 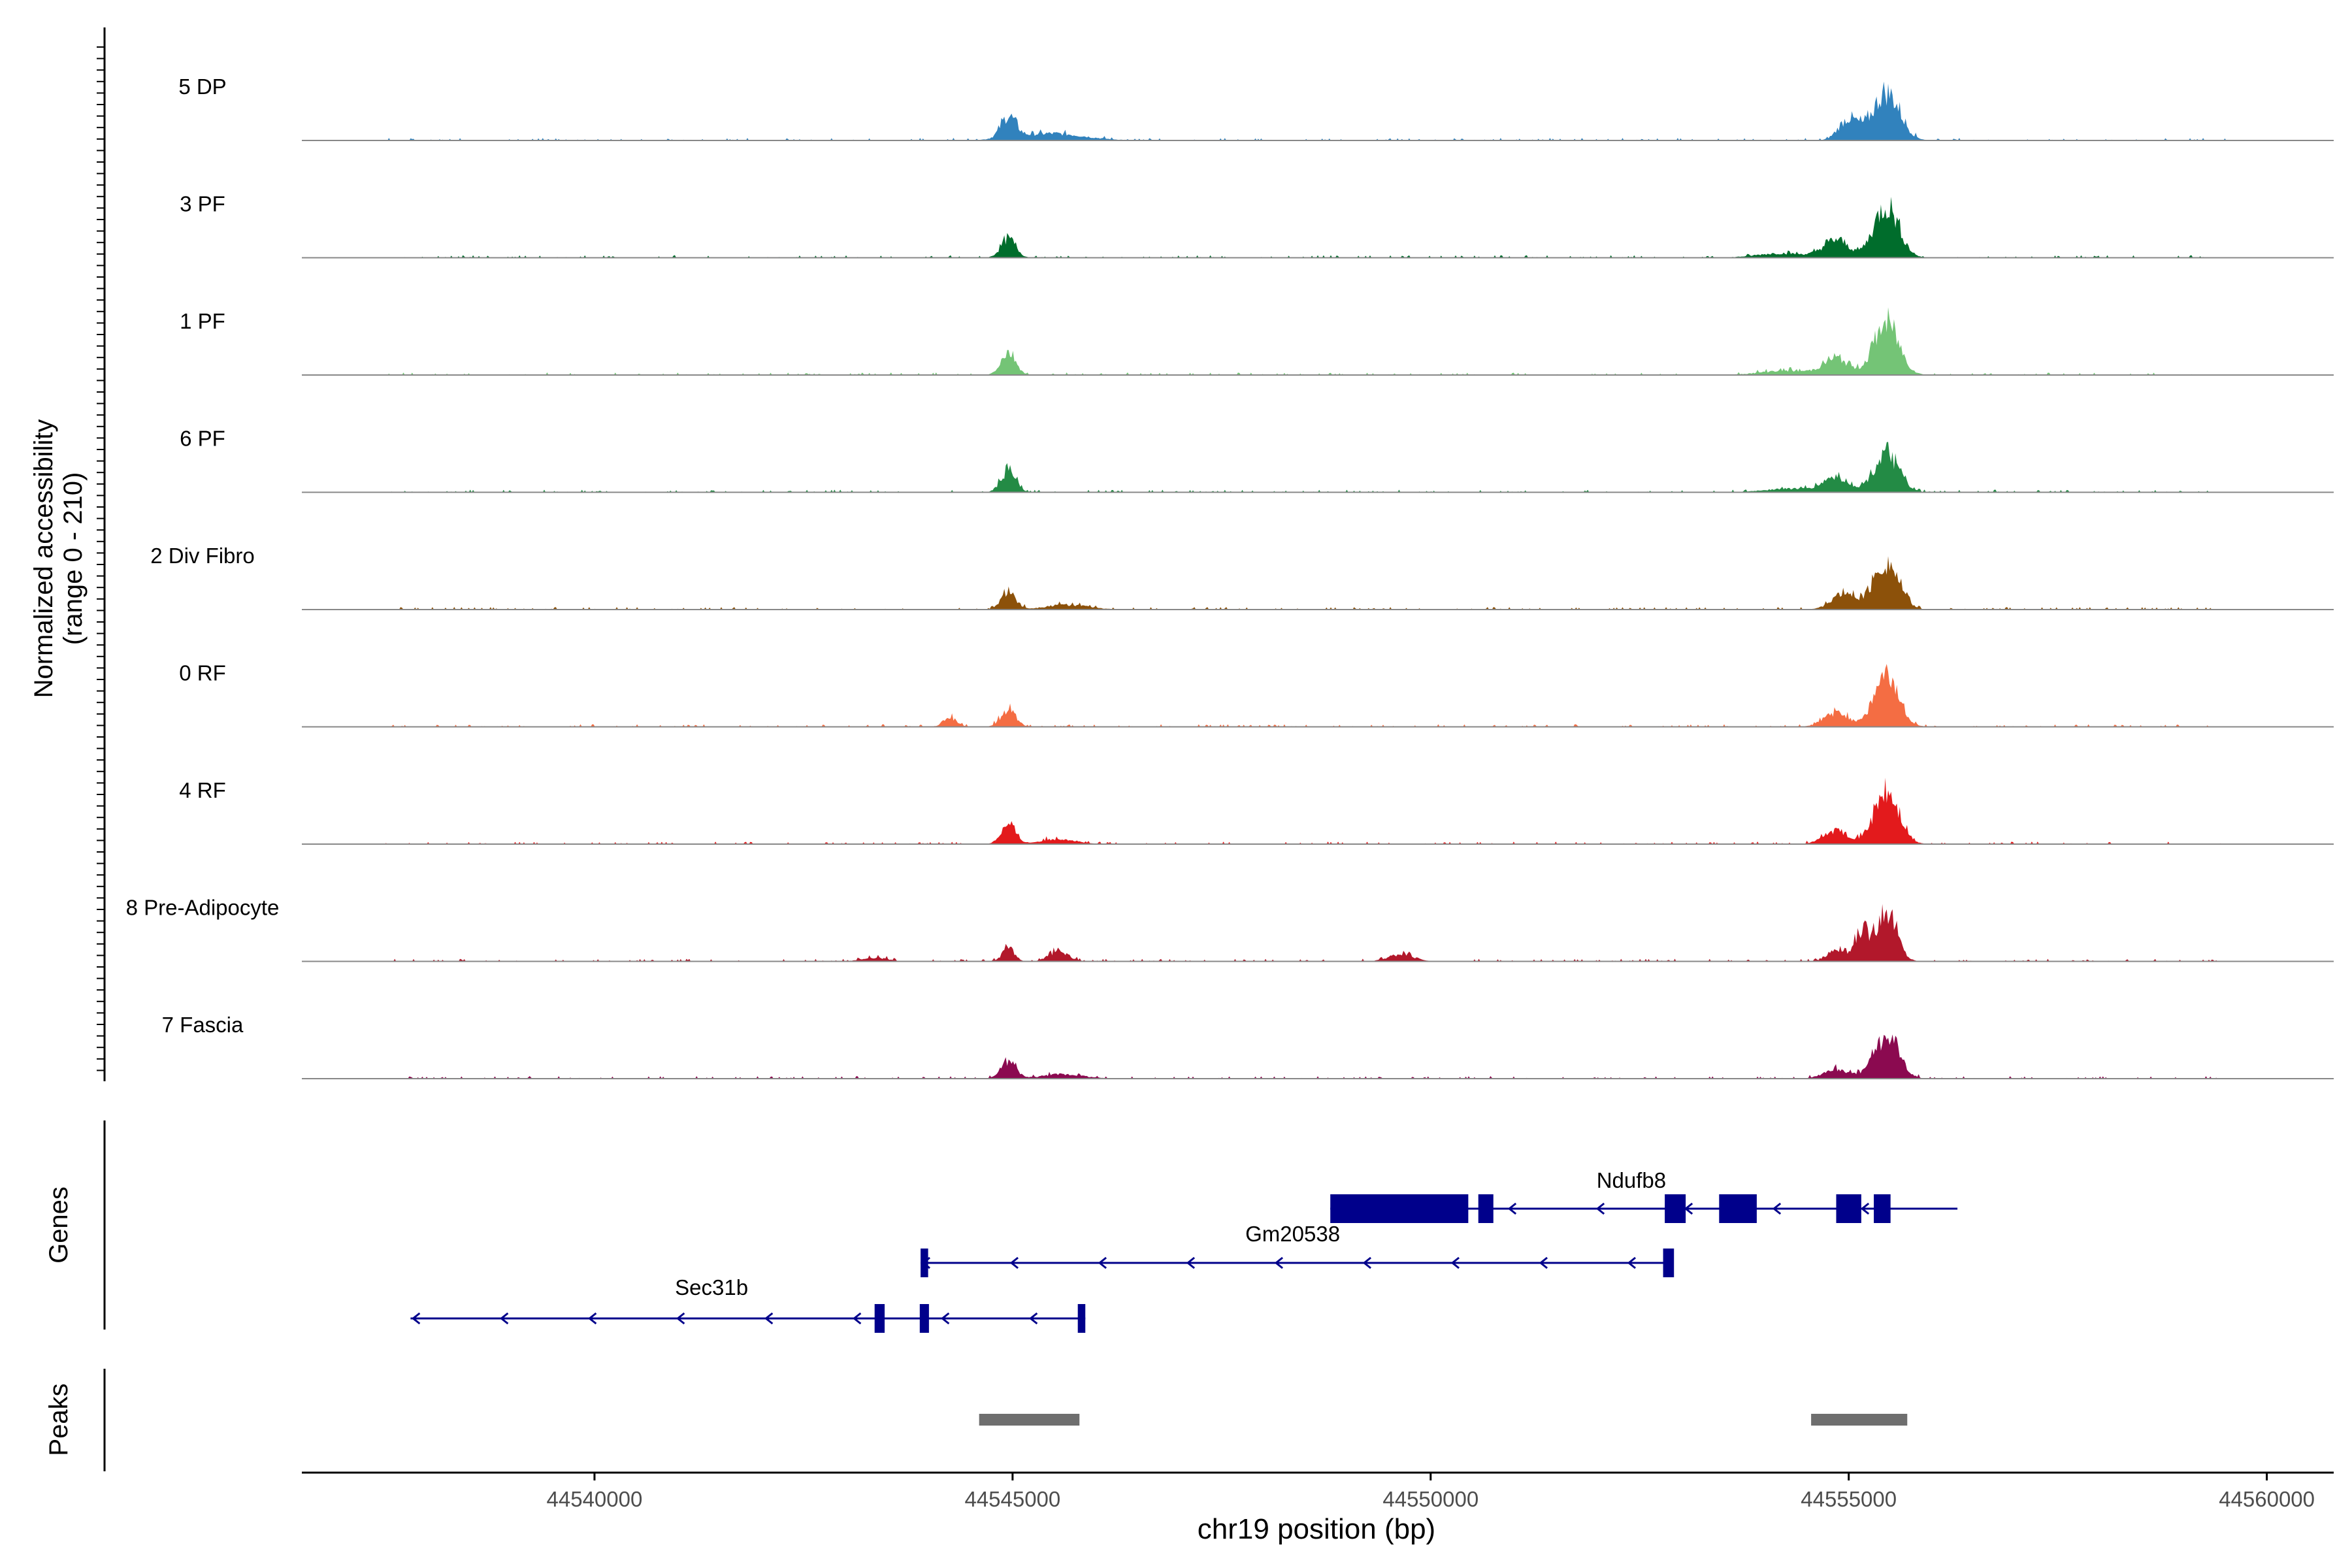 What do you see at coordinates (202, 673) in the screenshot?
I see `track-label: 0 RF` at bounding box center [202, 673].